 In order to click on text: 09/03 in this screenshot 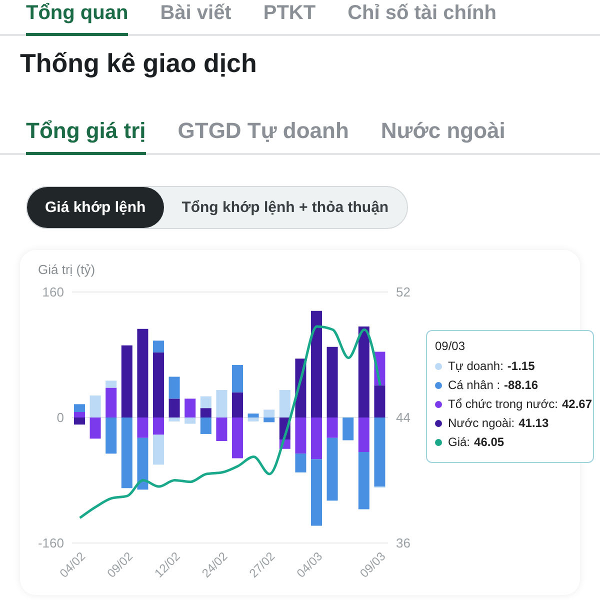, I will do `click(450, 346)`.